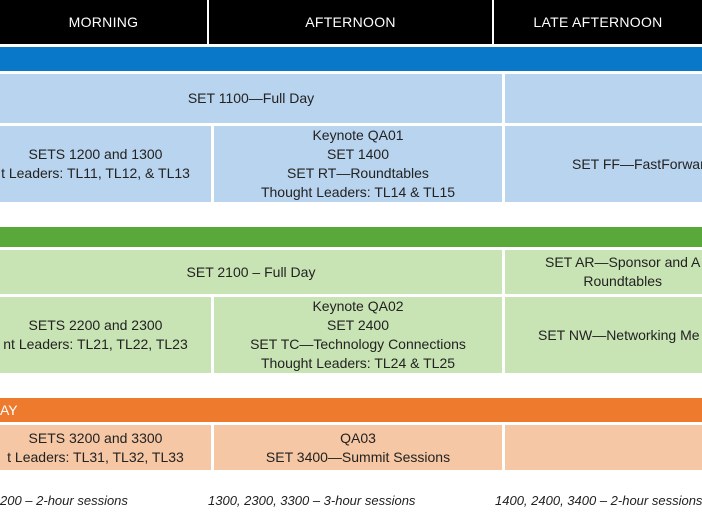  Describe the element at coordinates (357, 154) in the screenshot. I see `day1-afternoon-line-2: SET 1400` at that location.